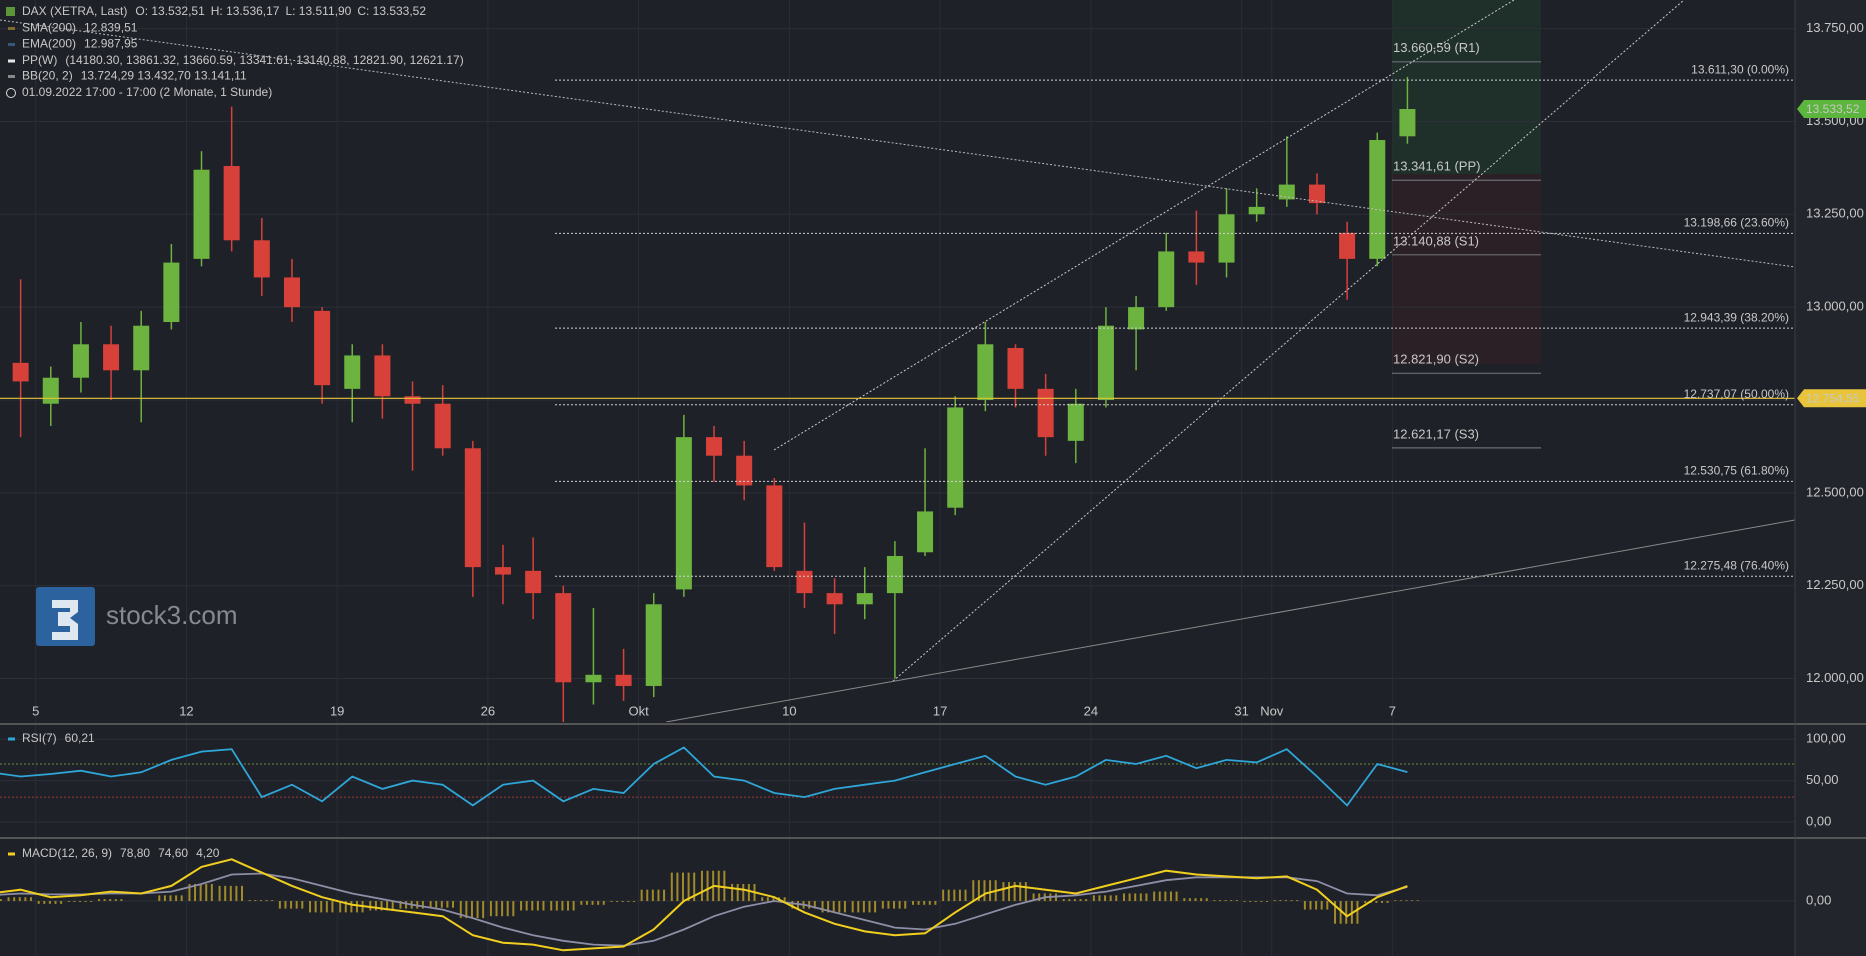  Describe the element at coordinates (1835, 677) in the screenshot. I see `y-tick-label: 12.000,00` at that location.